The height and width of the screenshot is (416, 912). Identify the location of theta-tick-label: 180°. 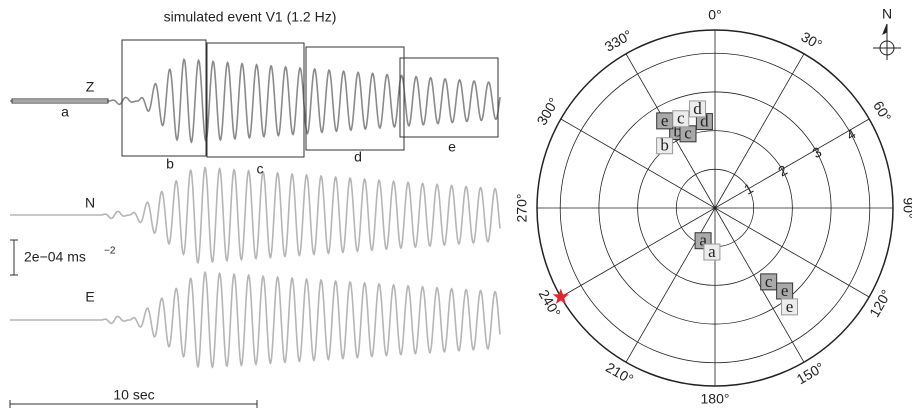
(715, 399).